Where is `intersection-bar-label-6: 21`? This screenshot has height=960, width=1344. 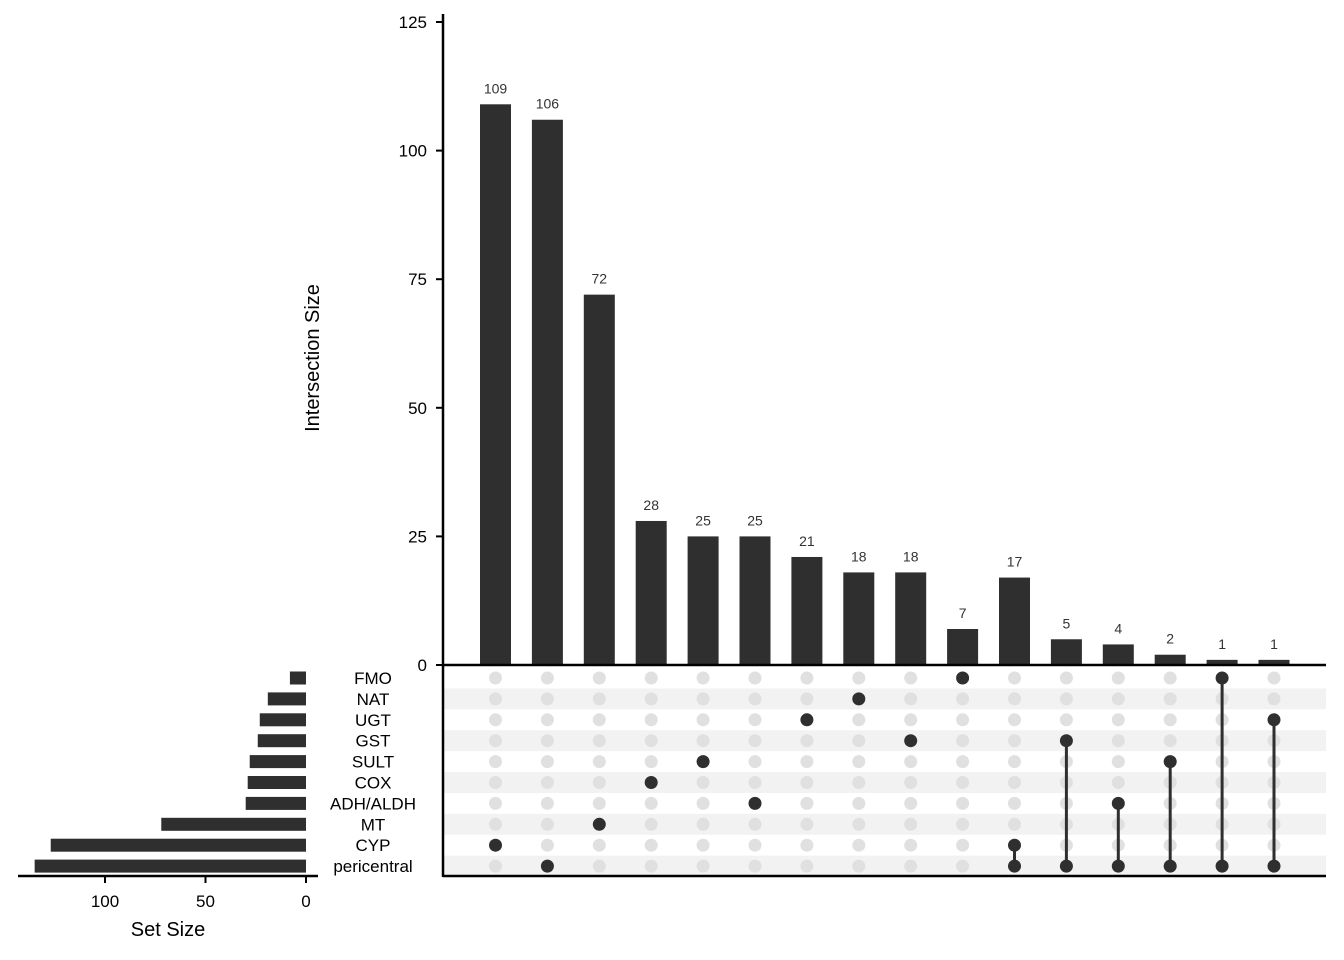
intersection-bar-label-6: 21 is located at coordinates (807, 541).